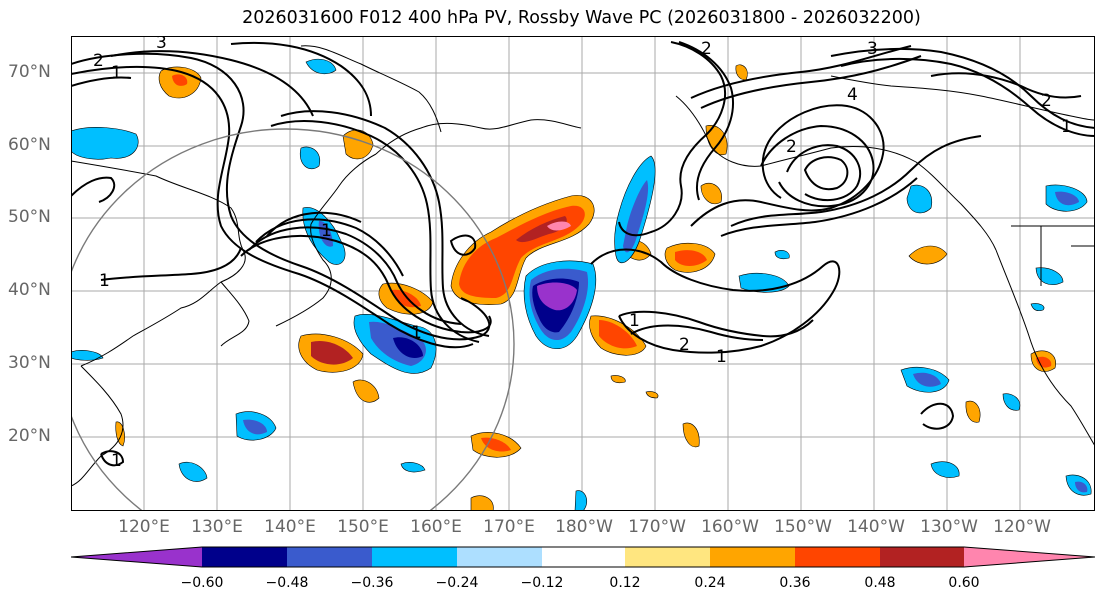 This screenshot has width=1105, height=604. What do you see at coordinates (795, 583) in the screenshot?
I see `colorbar-tick: 0.36` at bounding box center [795, 583].